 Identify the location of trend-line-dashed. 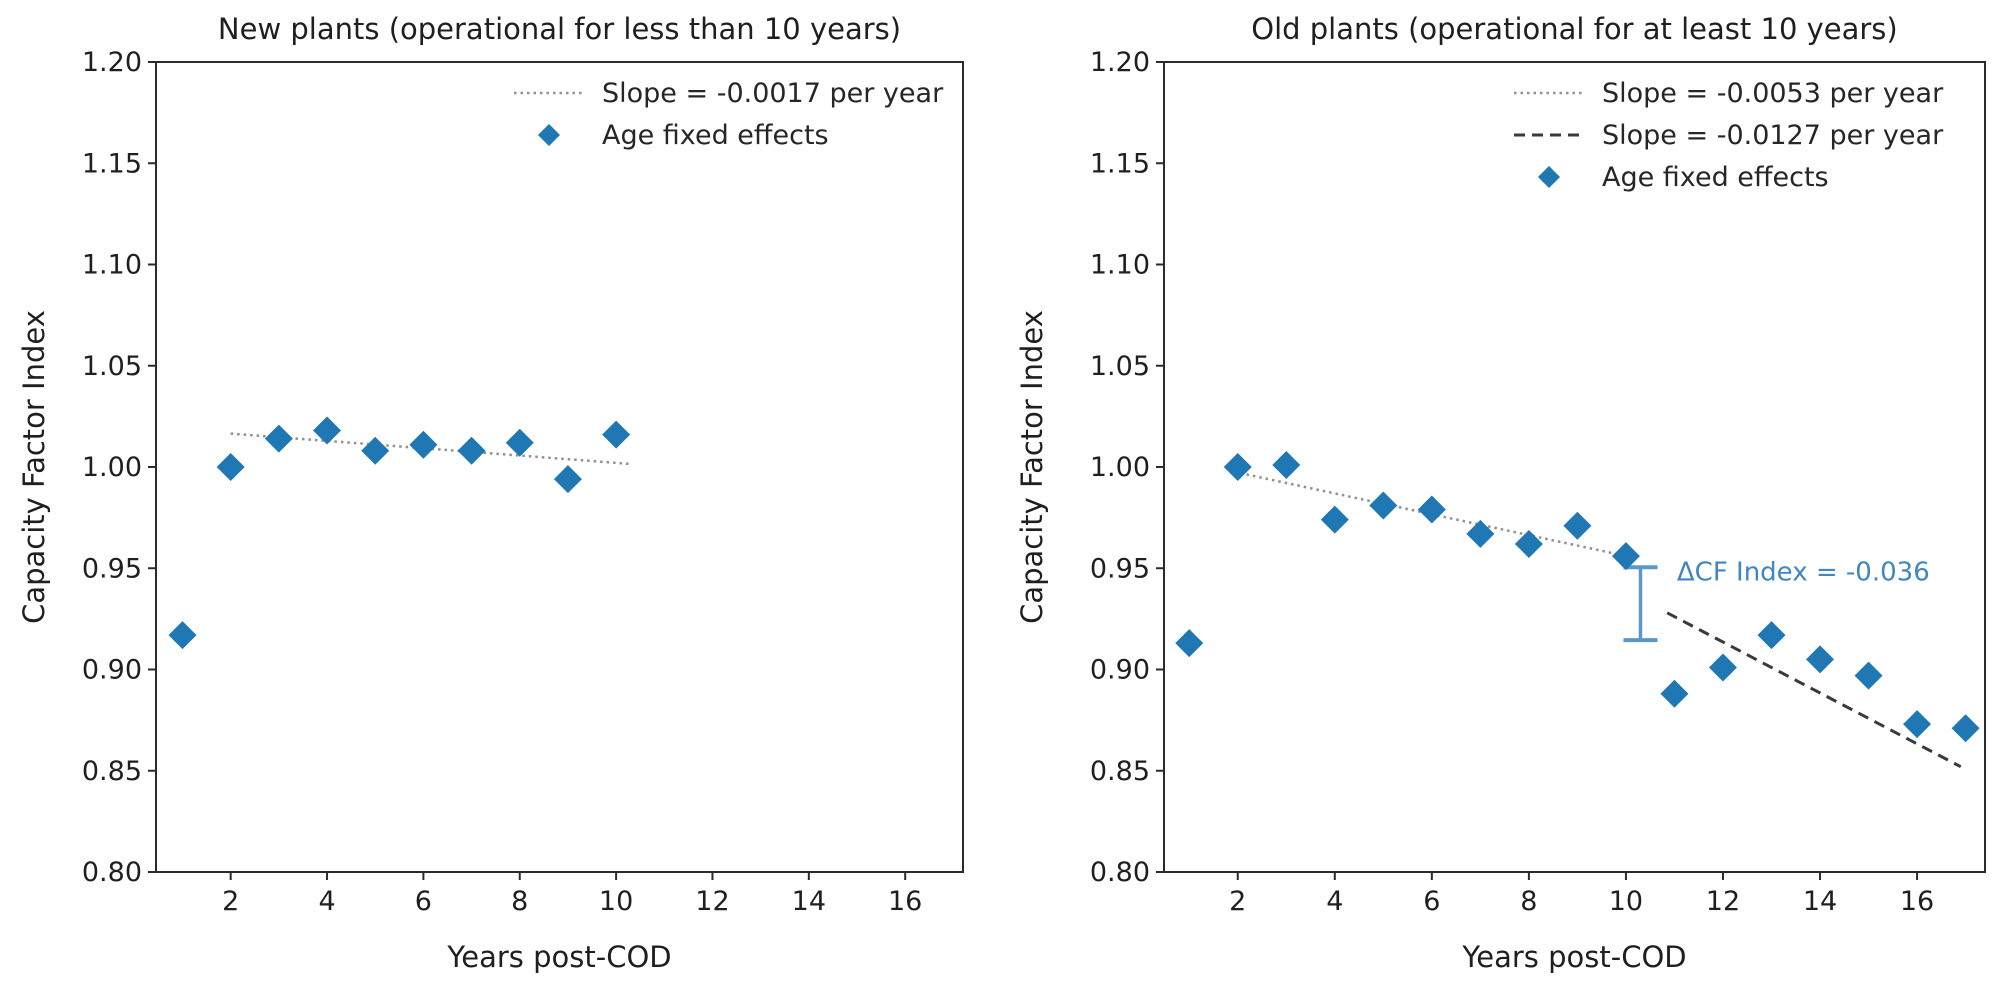
(1814, 690).